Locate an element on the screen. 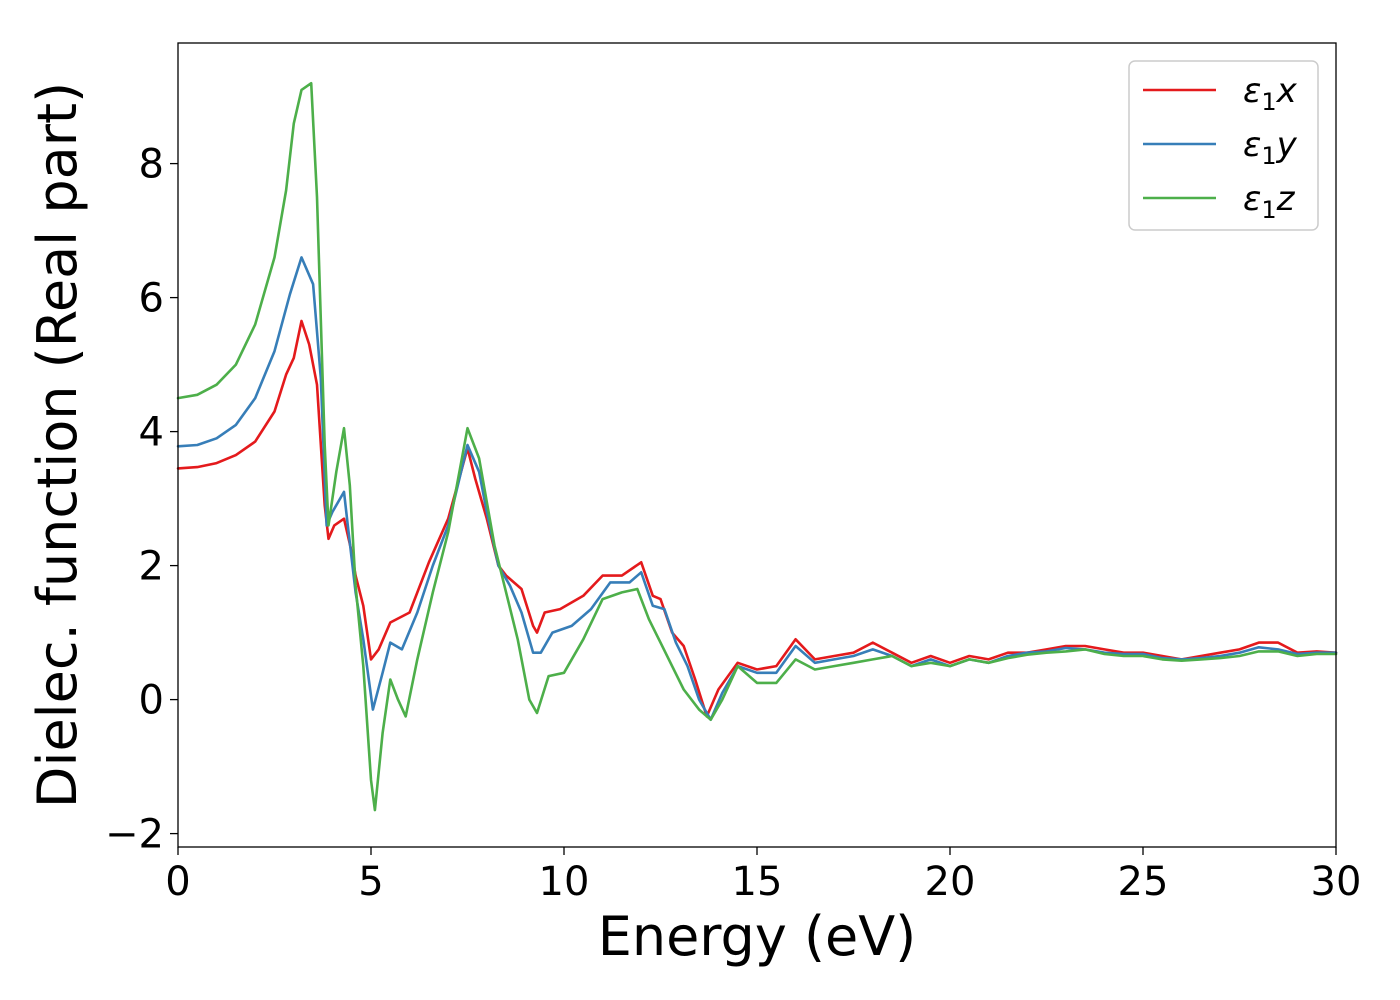  legend-label-z: ε1z is located at coordinates (1269, 201).